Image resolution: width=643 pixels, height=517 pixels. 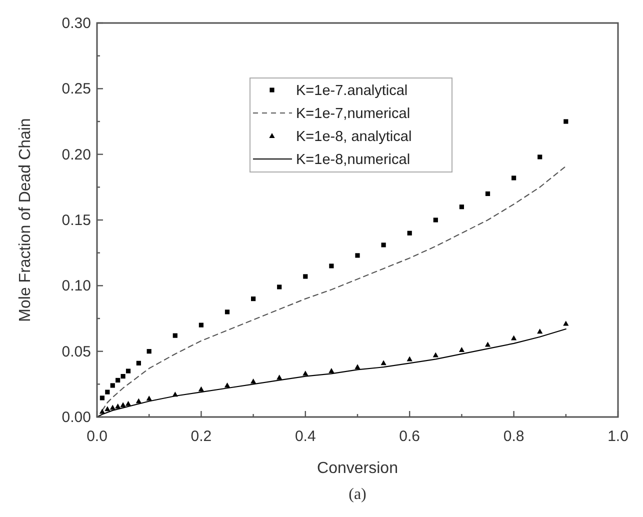 I want to click on legend-label: K=1e-8,numerical, so click(x=353, y=160).